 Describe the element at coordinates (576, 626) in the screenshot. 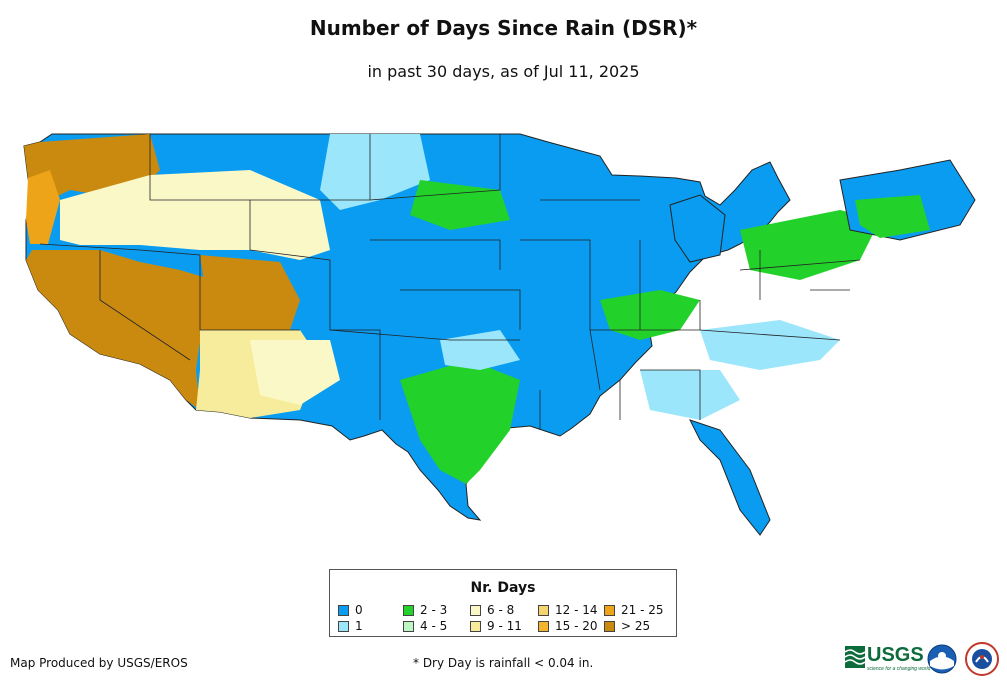

I see `legend-label: 15 - 20` at that location.